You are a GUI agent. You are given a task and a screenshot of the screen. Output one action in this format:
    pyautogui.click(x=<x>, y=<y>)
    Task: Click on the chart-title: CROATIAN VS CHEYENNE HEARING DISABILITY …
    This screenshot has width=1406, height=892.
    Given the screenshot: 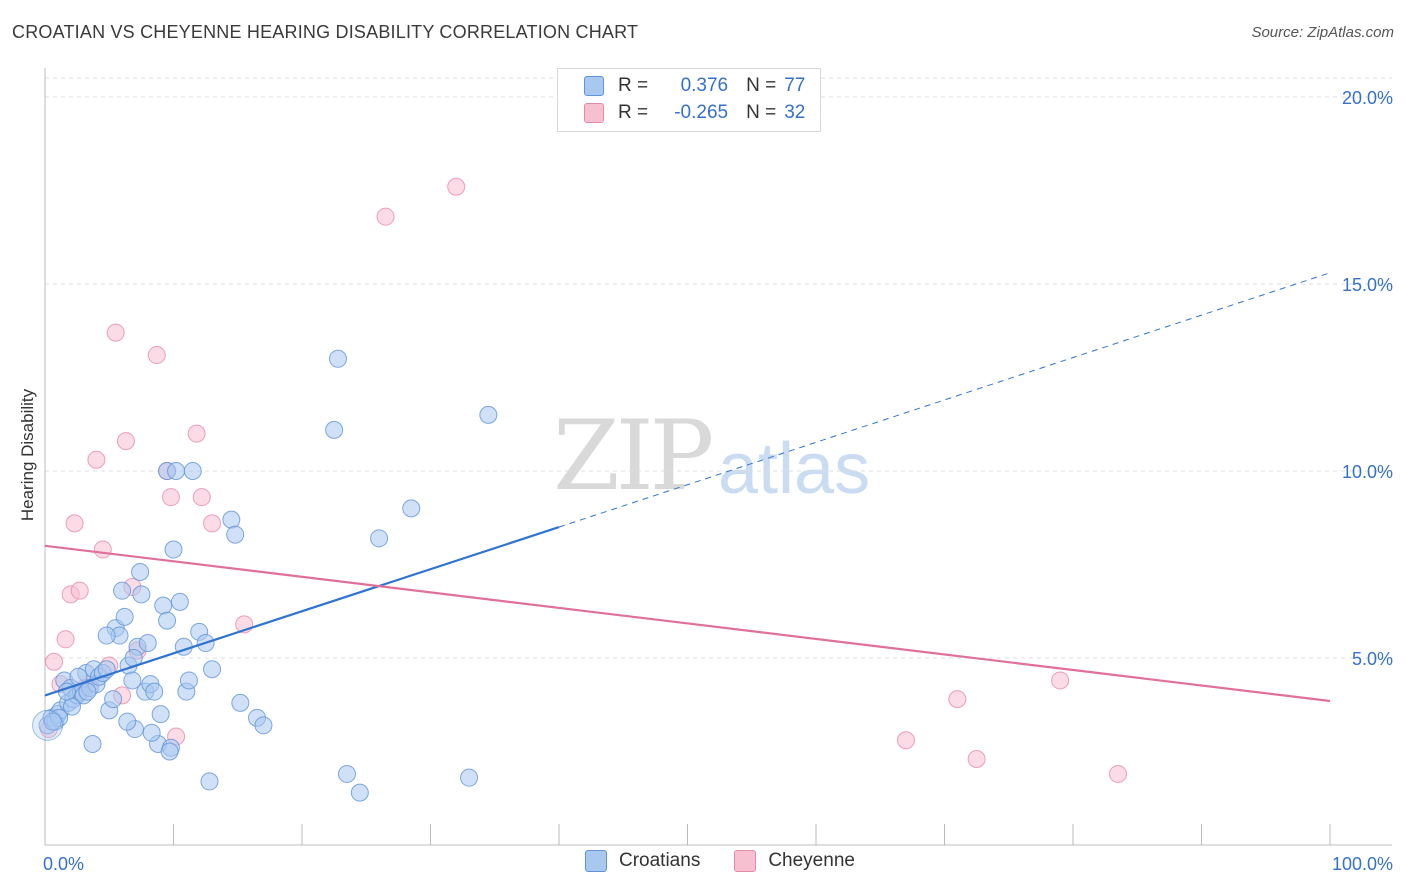 What is the action you would take?
    pyautogui.click(x=325, y=32)
    